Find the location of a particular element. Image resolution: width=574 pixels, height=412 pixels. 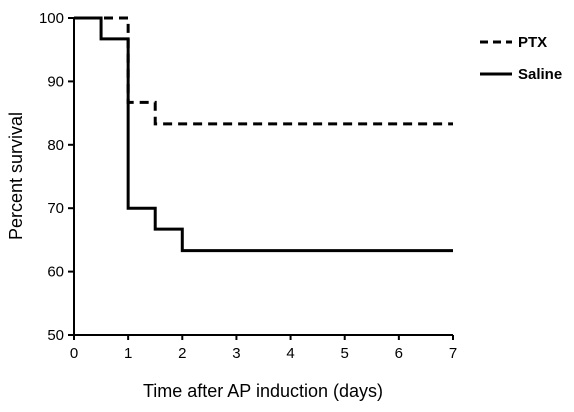

y-tick-label: 100 is located at coordinates (51, 18).